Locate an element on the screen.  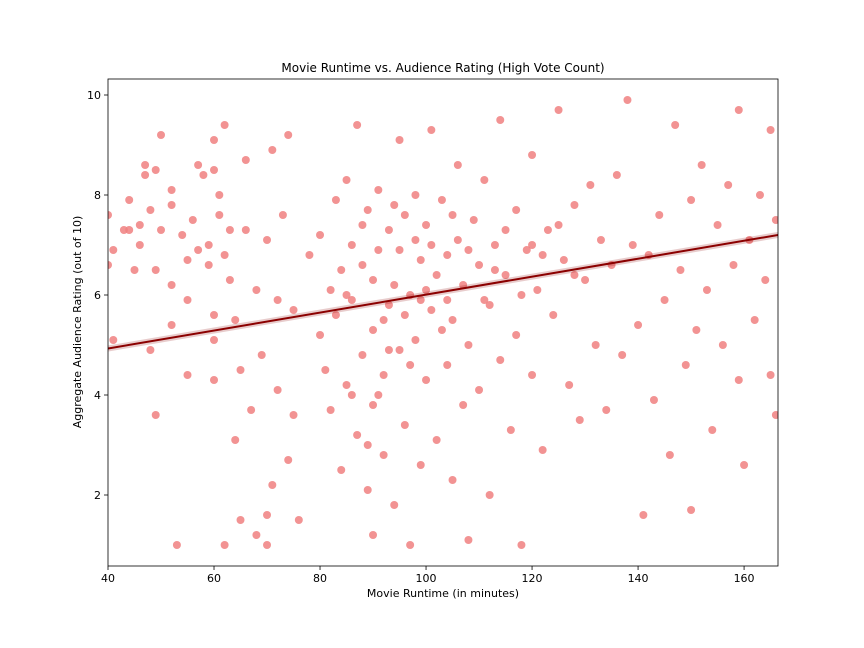
x-tick-label: 120 is located at coordinates (532, 578).